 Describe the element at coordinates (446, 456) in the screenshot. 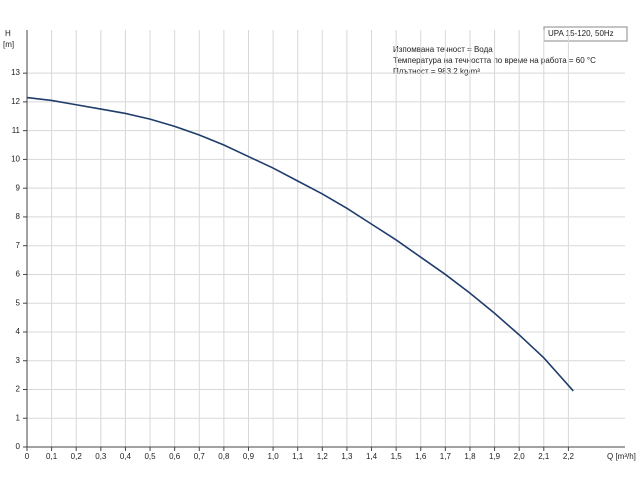

I see `x-tick-label: 1,7` at that location.